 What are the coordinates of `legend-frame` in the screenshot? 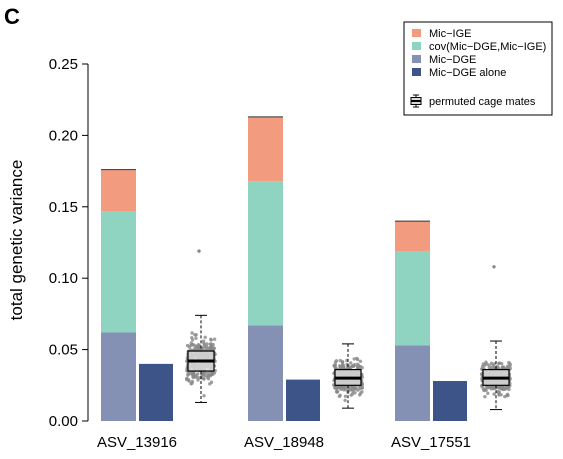 It's located at (478, 68).